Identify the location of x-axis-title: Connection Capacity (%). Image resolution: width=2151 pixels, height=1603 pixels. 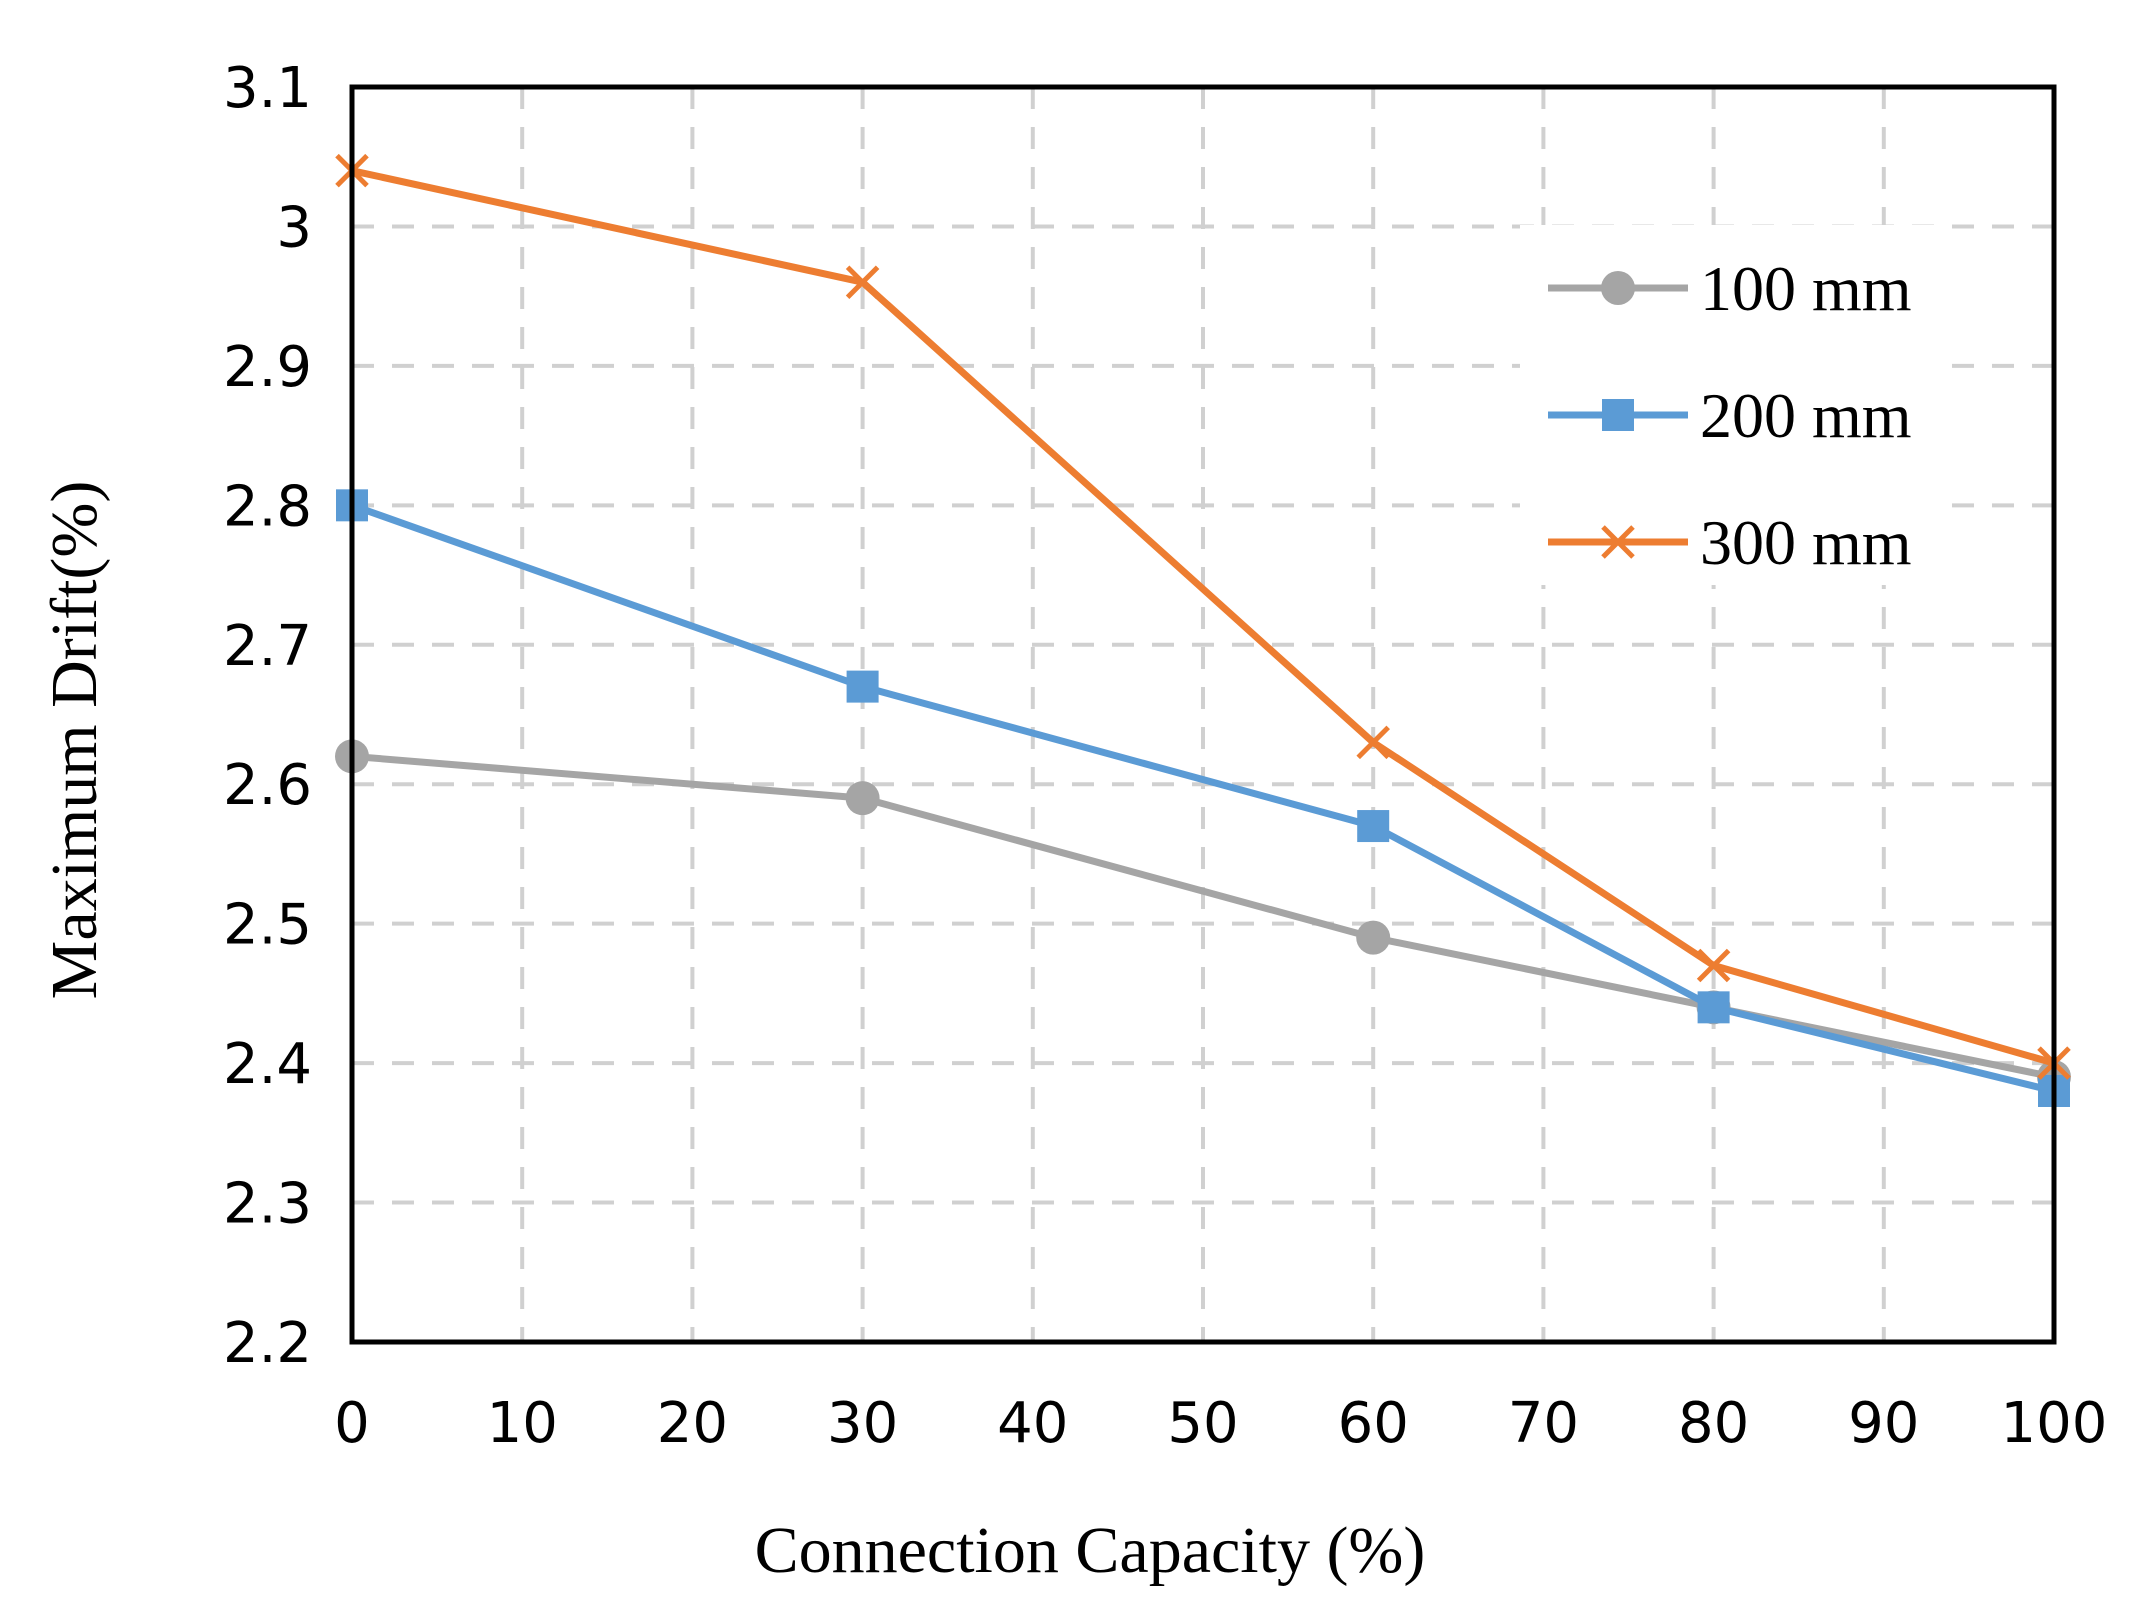
(1090, 1550).